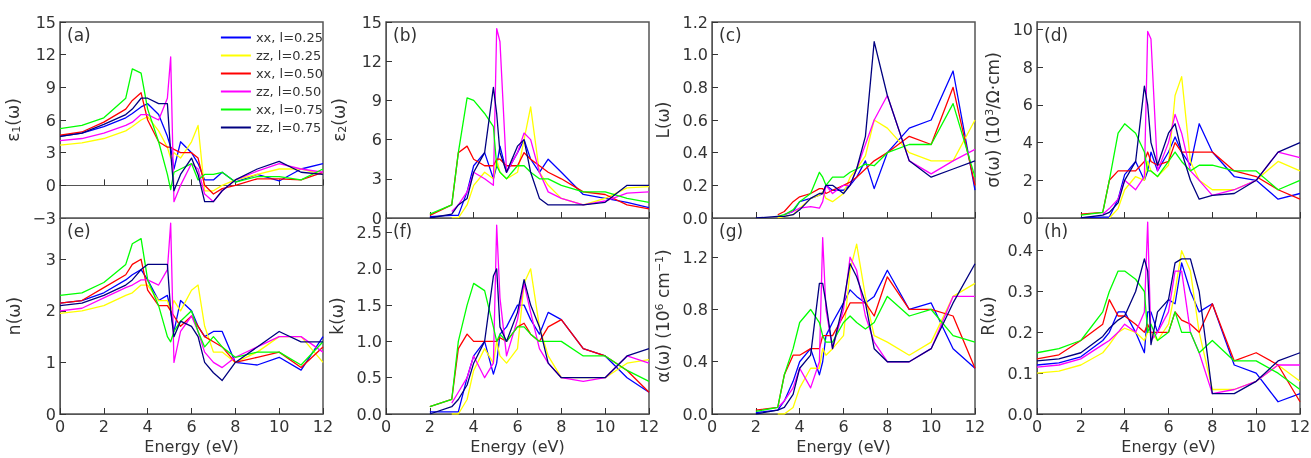 The width and height of the screenshot is (1311, 458). I want to click on annotation: (f), so click(403, 230).